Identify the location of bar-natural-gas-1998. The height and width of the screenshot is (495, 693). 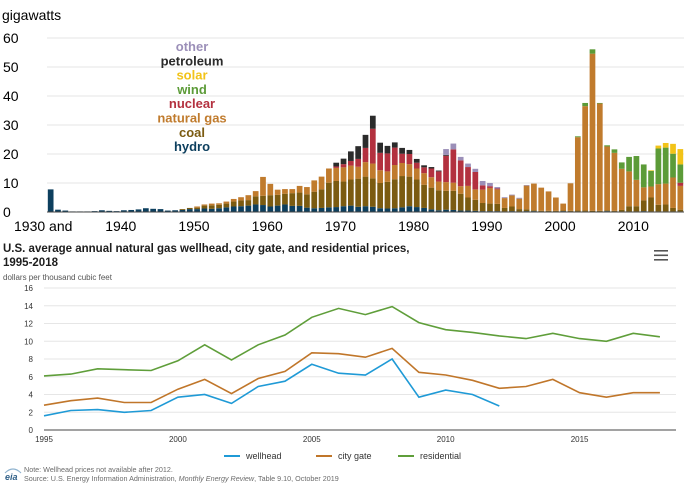
(548, 201).